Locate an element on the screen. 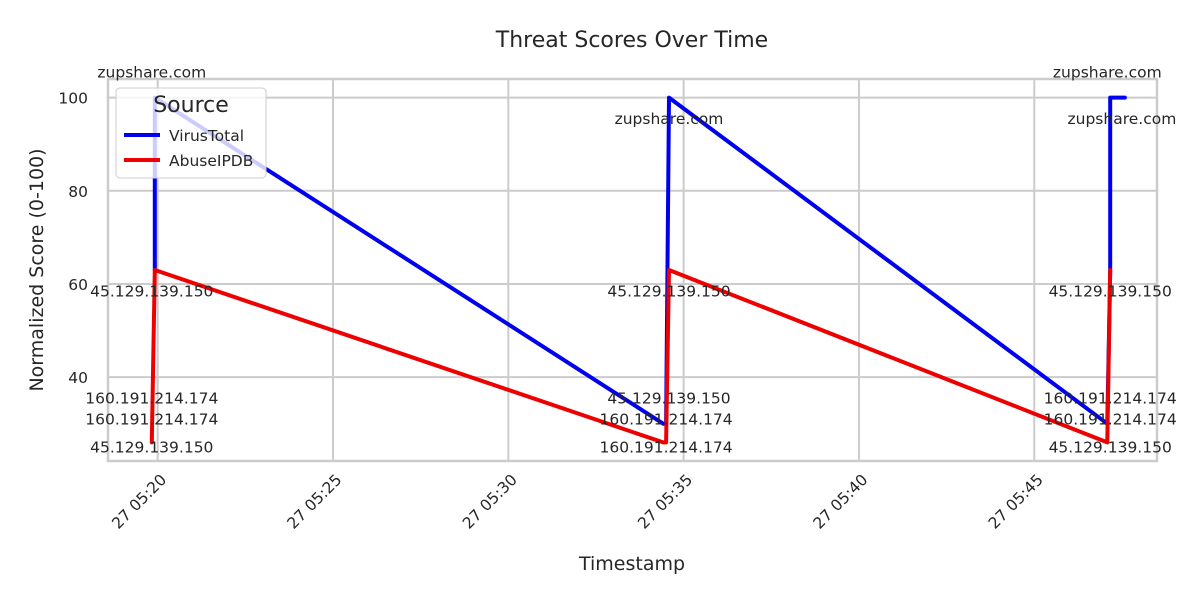  y-tick-label: 60 is located at coordinates (78, 285).